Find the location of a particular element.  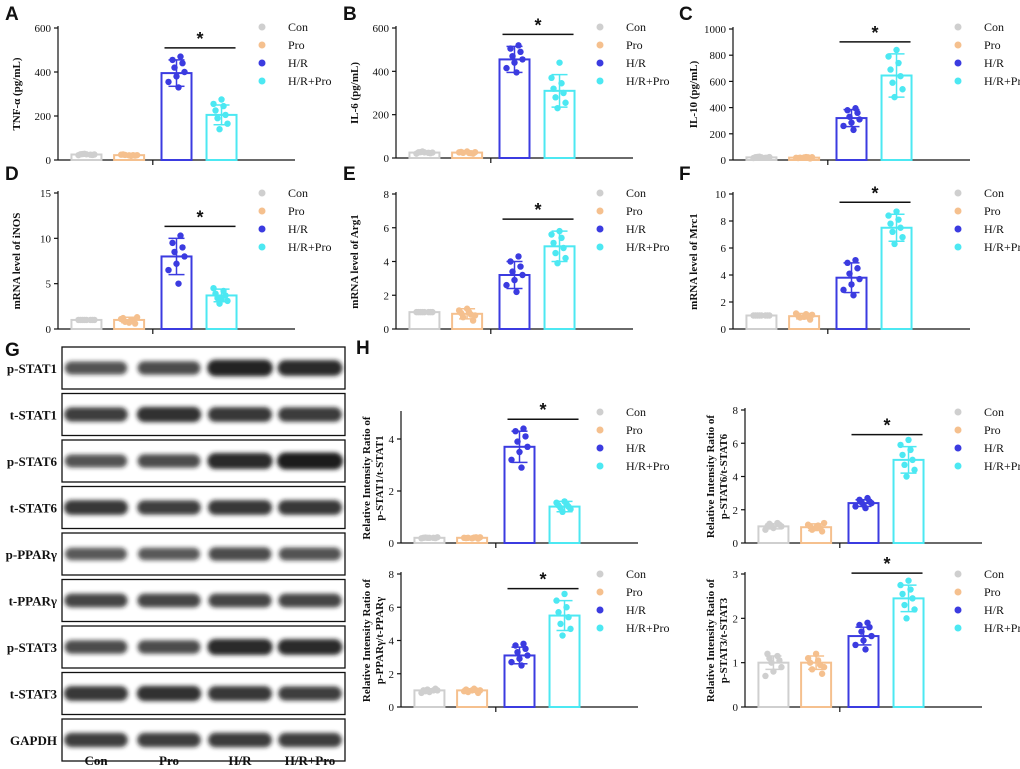

y-tick-label: 200 is located at coordinates (718, 135).